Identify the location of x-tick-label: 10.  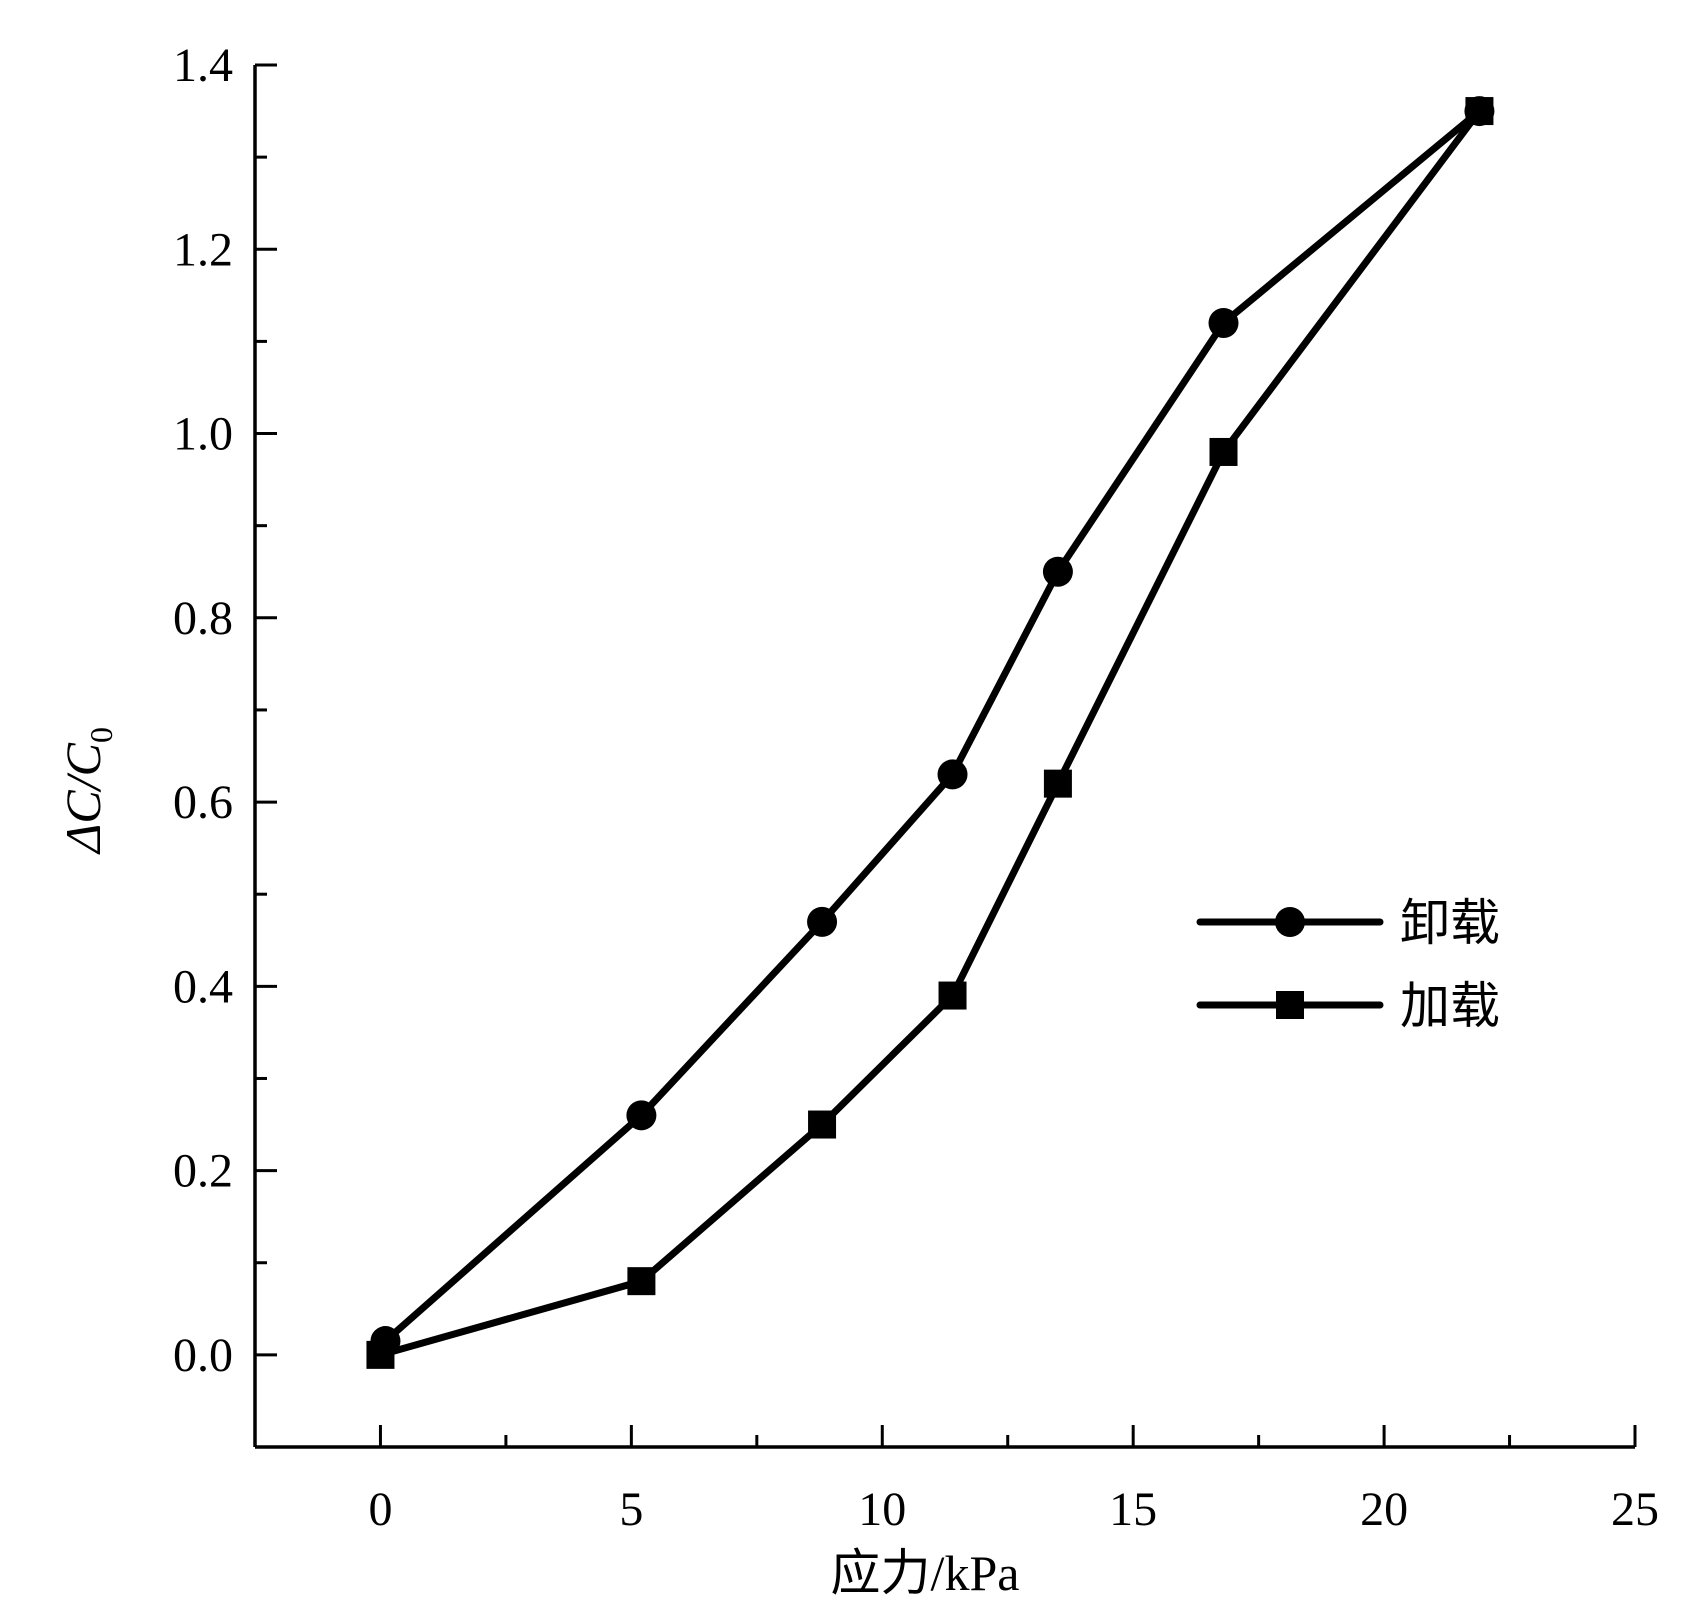
(882, 1509).